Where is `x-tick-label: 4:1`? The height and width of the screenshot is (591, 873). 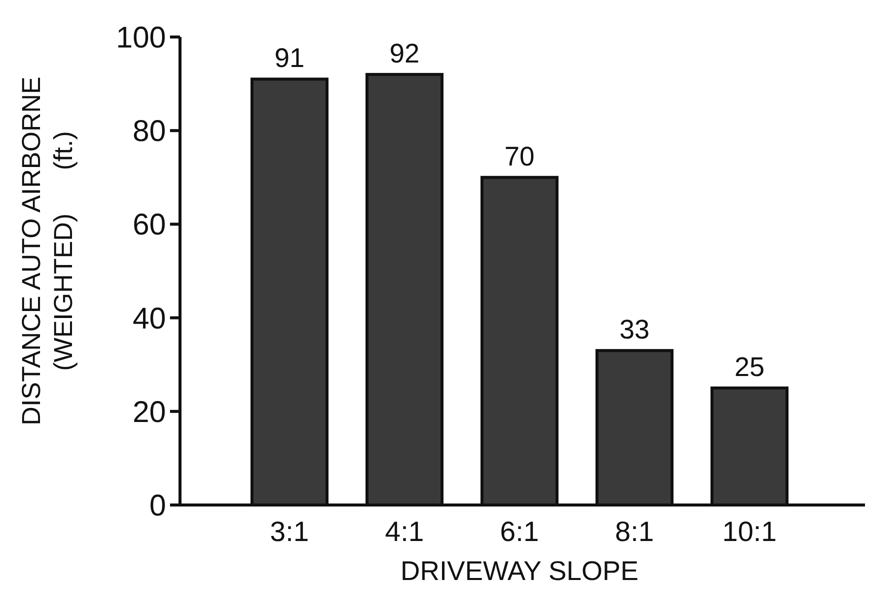 x-tick-label: 4:1 is located at coordinates (404, 531).